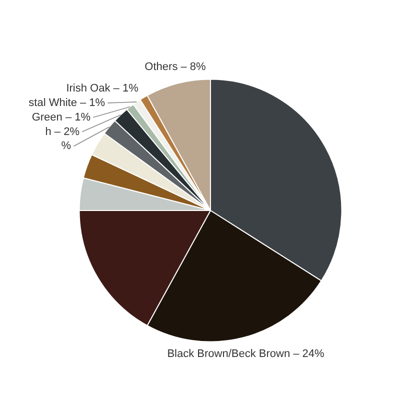  I want to click on slice-label: Irish Oak – 1%, so click(102, 88).